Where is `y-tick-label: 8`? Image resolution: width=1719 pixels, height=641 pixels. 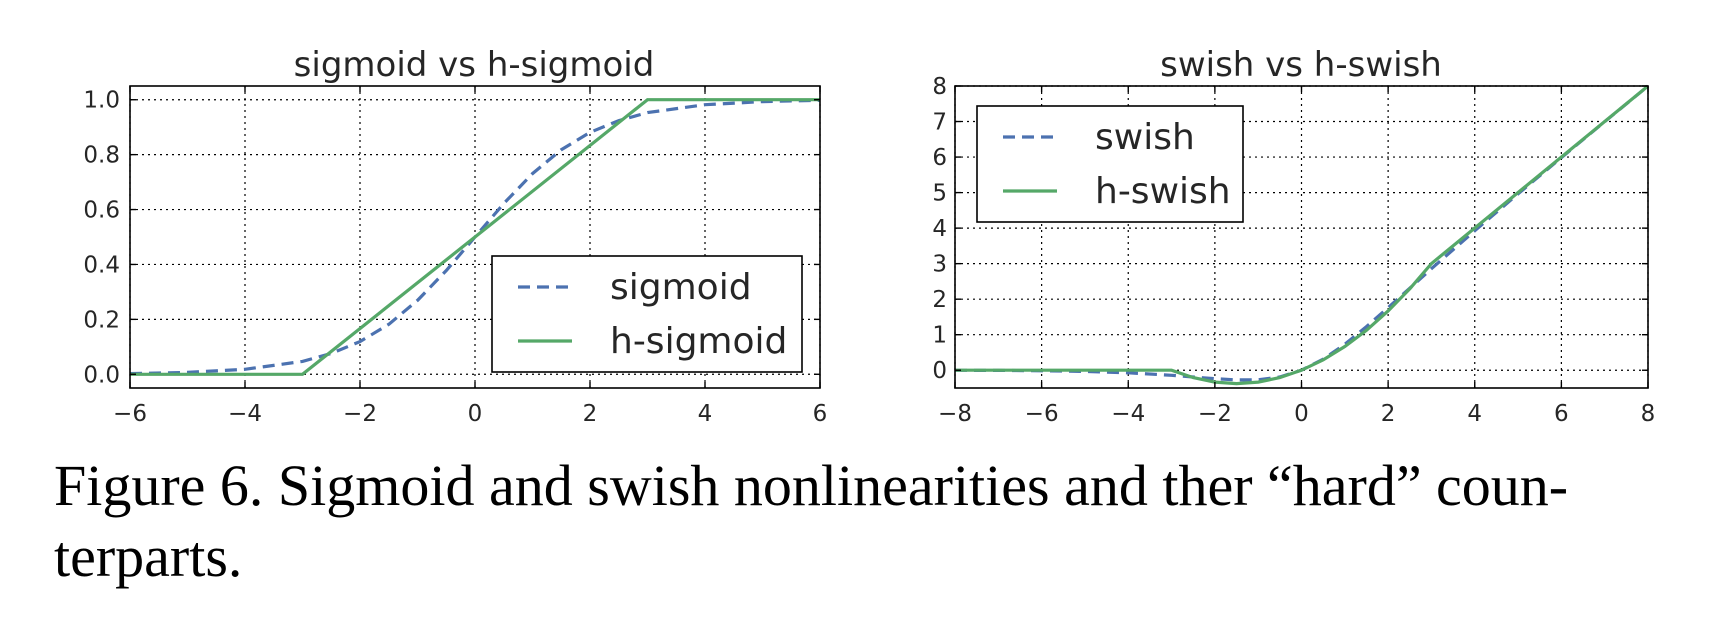 y-tick-label: 8 is located at coordinates (939, 87).